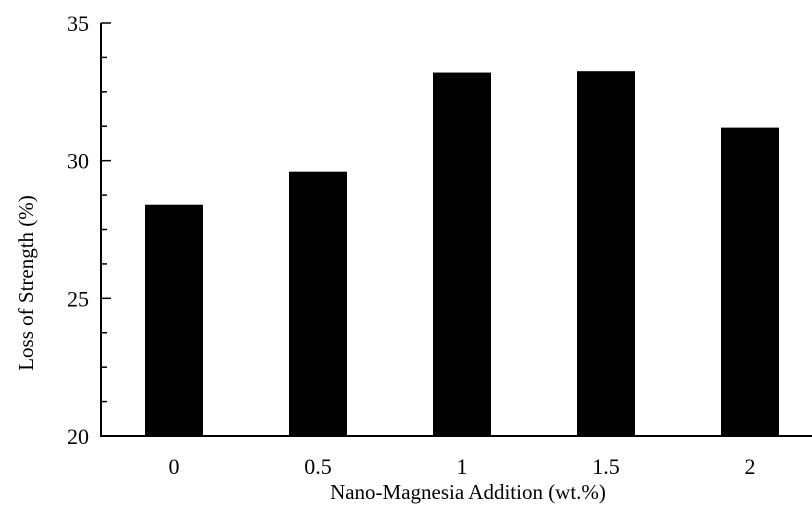  What do you see at coordinates (78, 23) in the screenshot?
I see `y-tick-label: 35` at bounding box center [78, 23].